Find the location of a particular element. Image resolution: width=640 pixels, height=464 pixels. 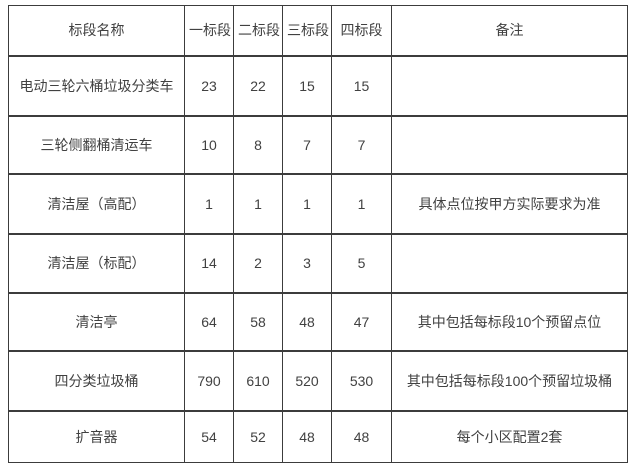

qty-cell-section-2: 8 is located at coordinates (258, 144).